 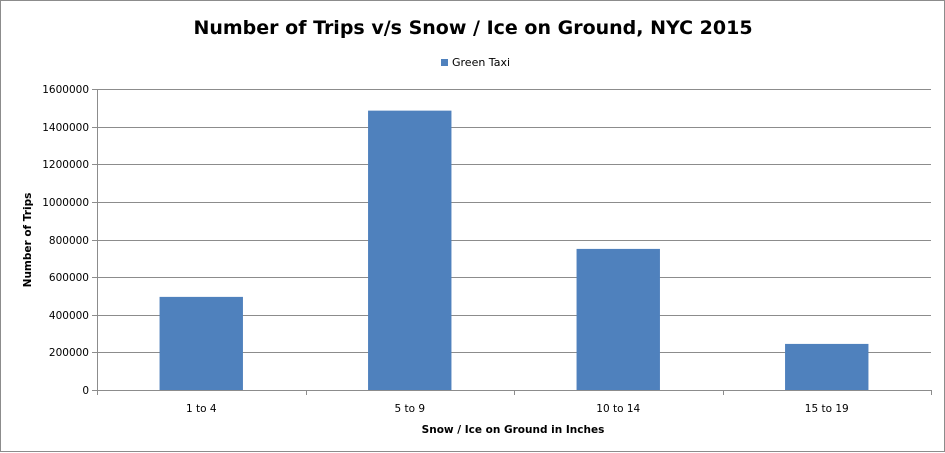 What do you see at coordinates (444, 62) in the screenshot?
I see `legend-swatch-green-taxi` at bounding box center [444, 62].